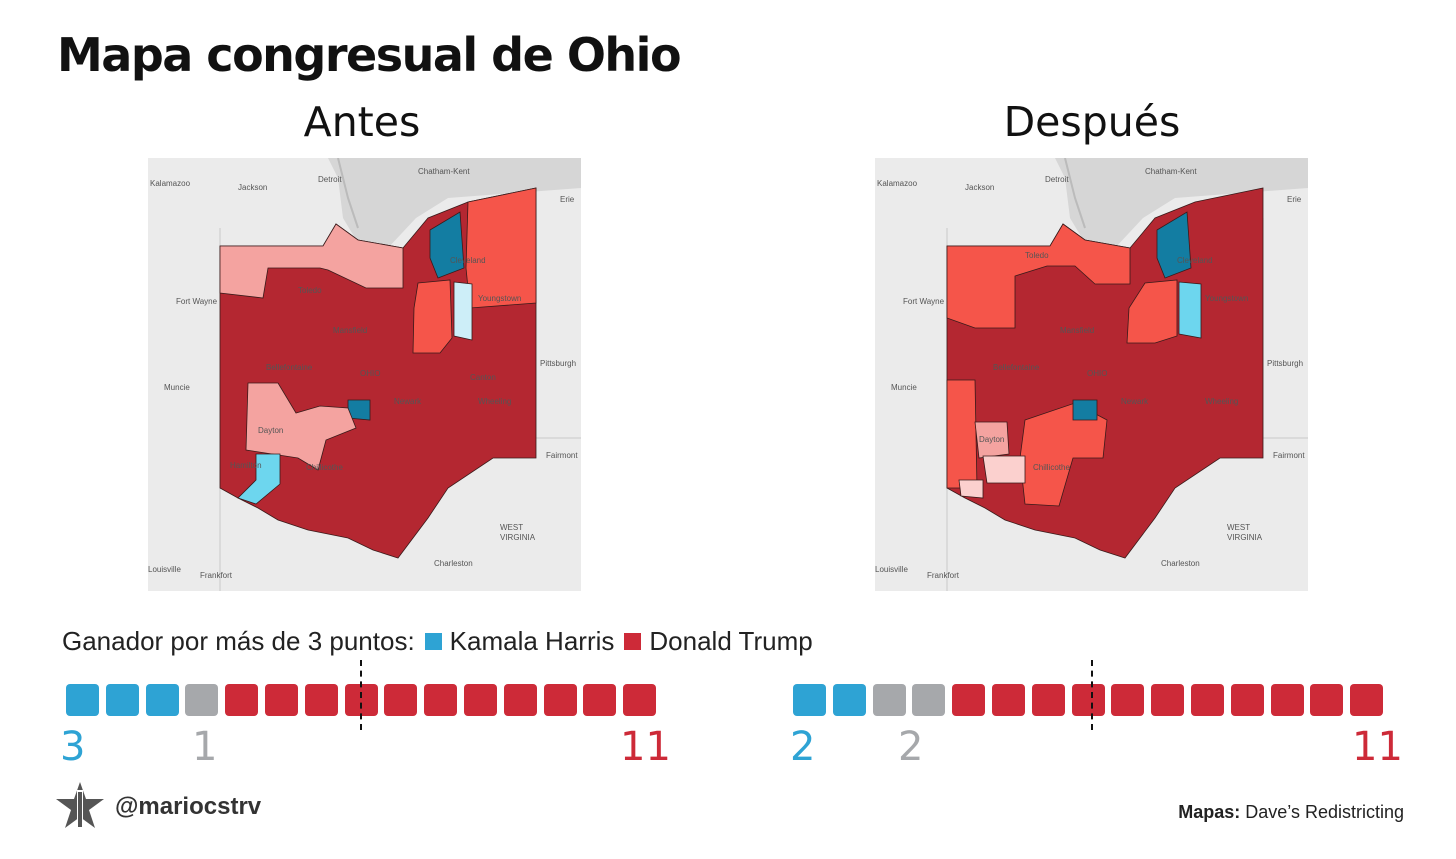  What do you see at coordinates (1051, 467) in the screenshot?
I see `label-chillicothe-2: Chillicothe` at bounding box center [1051, 467].